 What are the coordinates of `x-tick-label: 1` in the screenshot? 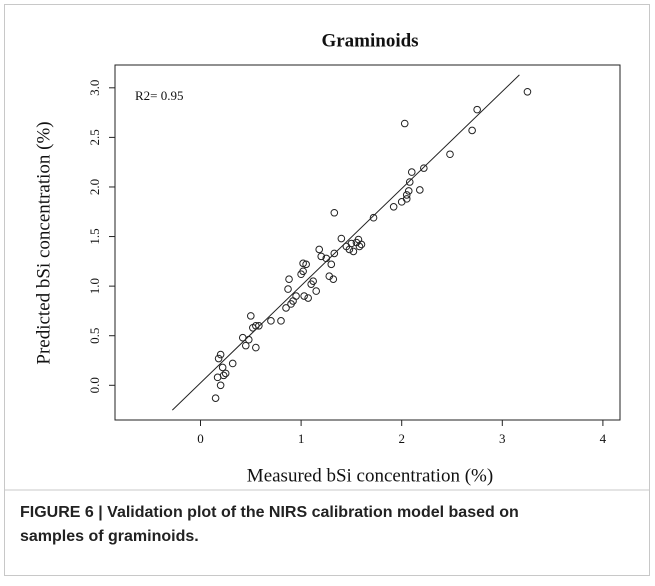 It's located at (301, 438).